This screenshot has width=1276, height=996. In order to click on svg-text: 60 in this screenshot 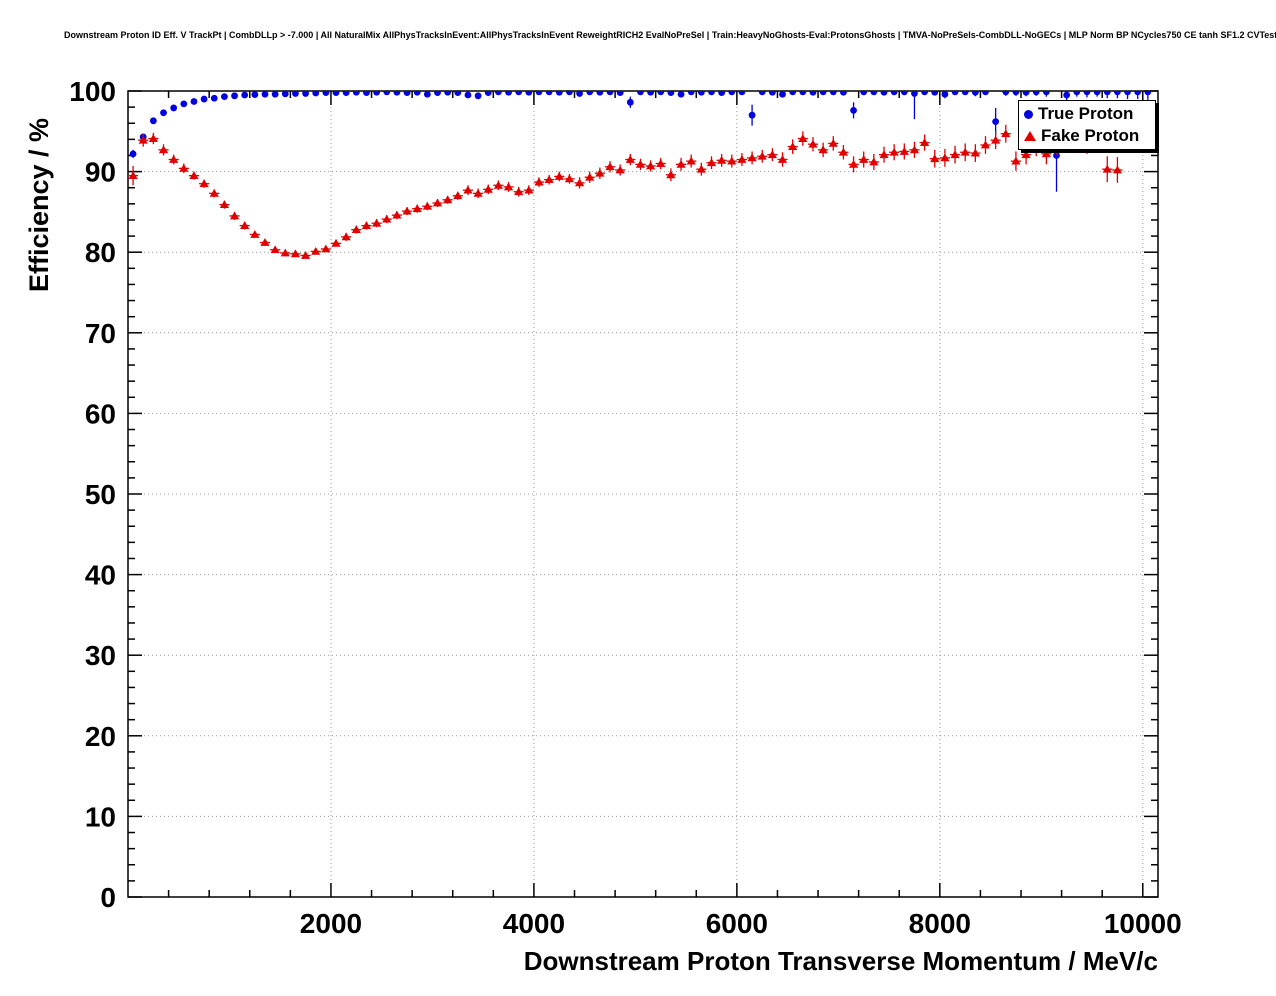, I will do `click(100, 413)`.